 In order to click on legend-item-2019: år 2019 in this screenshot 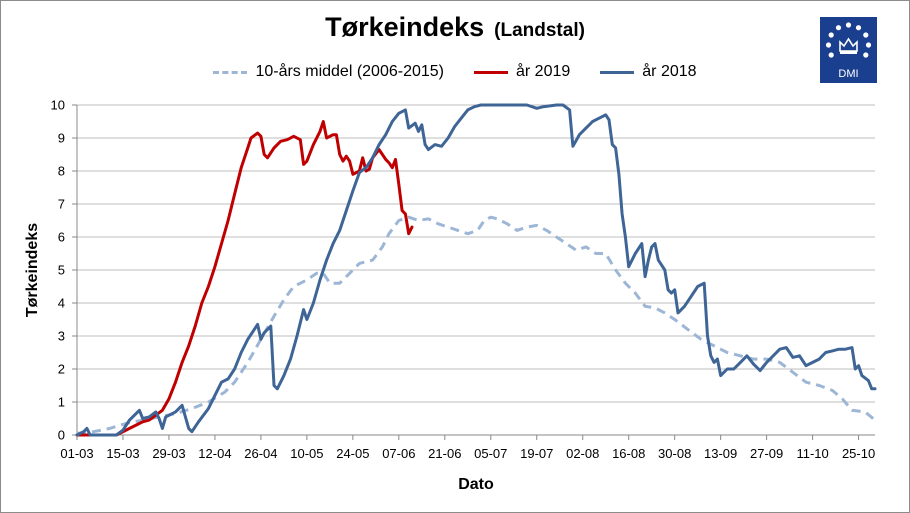, I will do `click(522, 72)`.